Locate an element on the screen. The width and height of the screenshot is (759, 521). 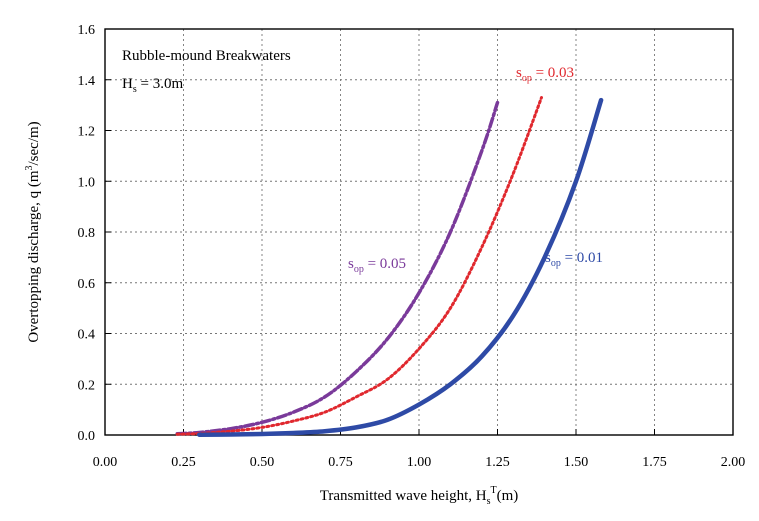
series-label-0-rest: = 0.05 is located at coordinates (385, 264).